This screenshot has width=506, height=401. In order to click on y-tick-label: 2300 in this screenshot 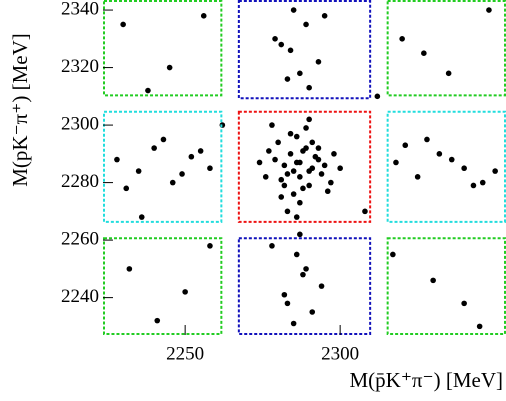, I will do `click(80, 123)`.